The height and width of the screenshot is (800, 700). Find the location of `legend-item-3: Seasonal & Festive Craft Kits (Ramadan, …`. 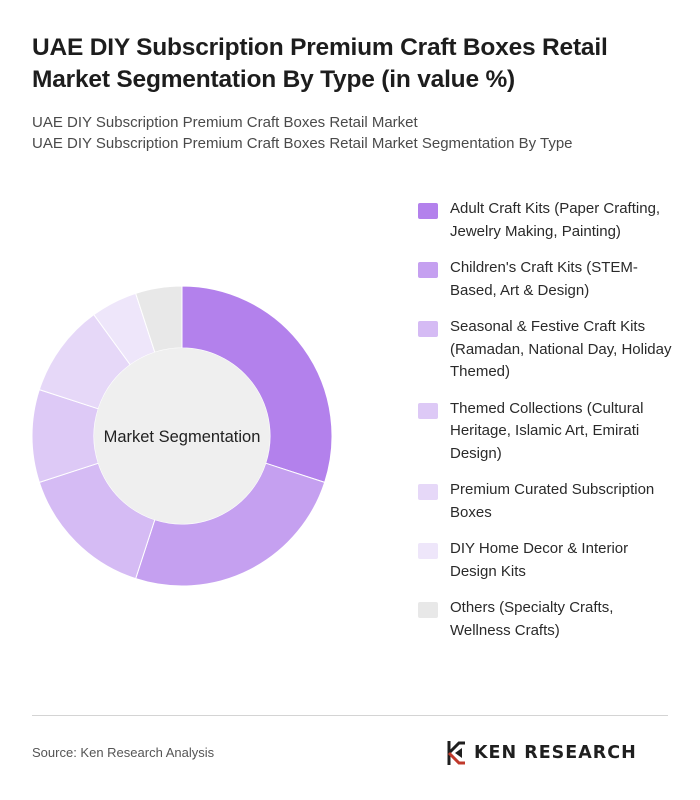

legend-item-3: Seasonal & Festive Craft Kits (Ramadan, … is located at coordinates (548, 350).